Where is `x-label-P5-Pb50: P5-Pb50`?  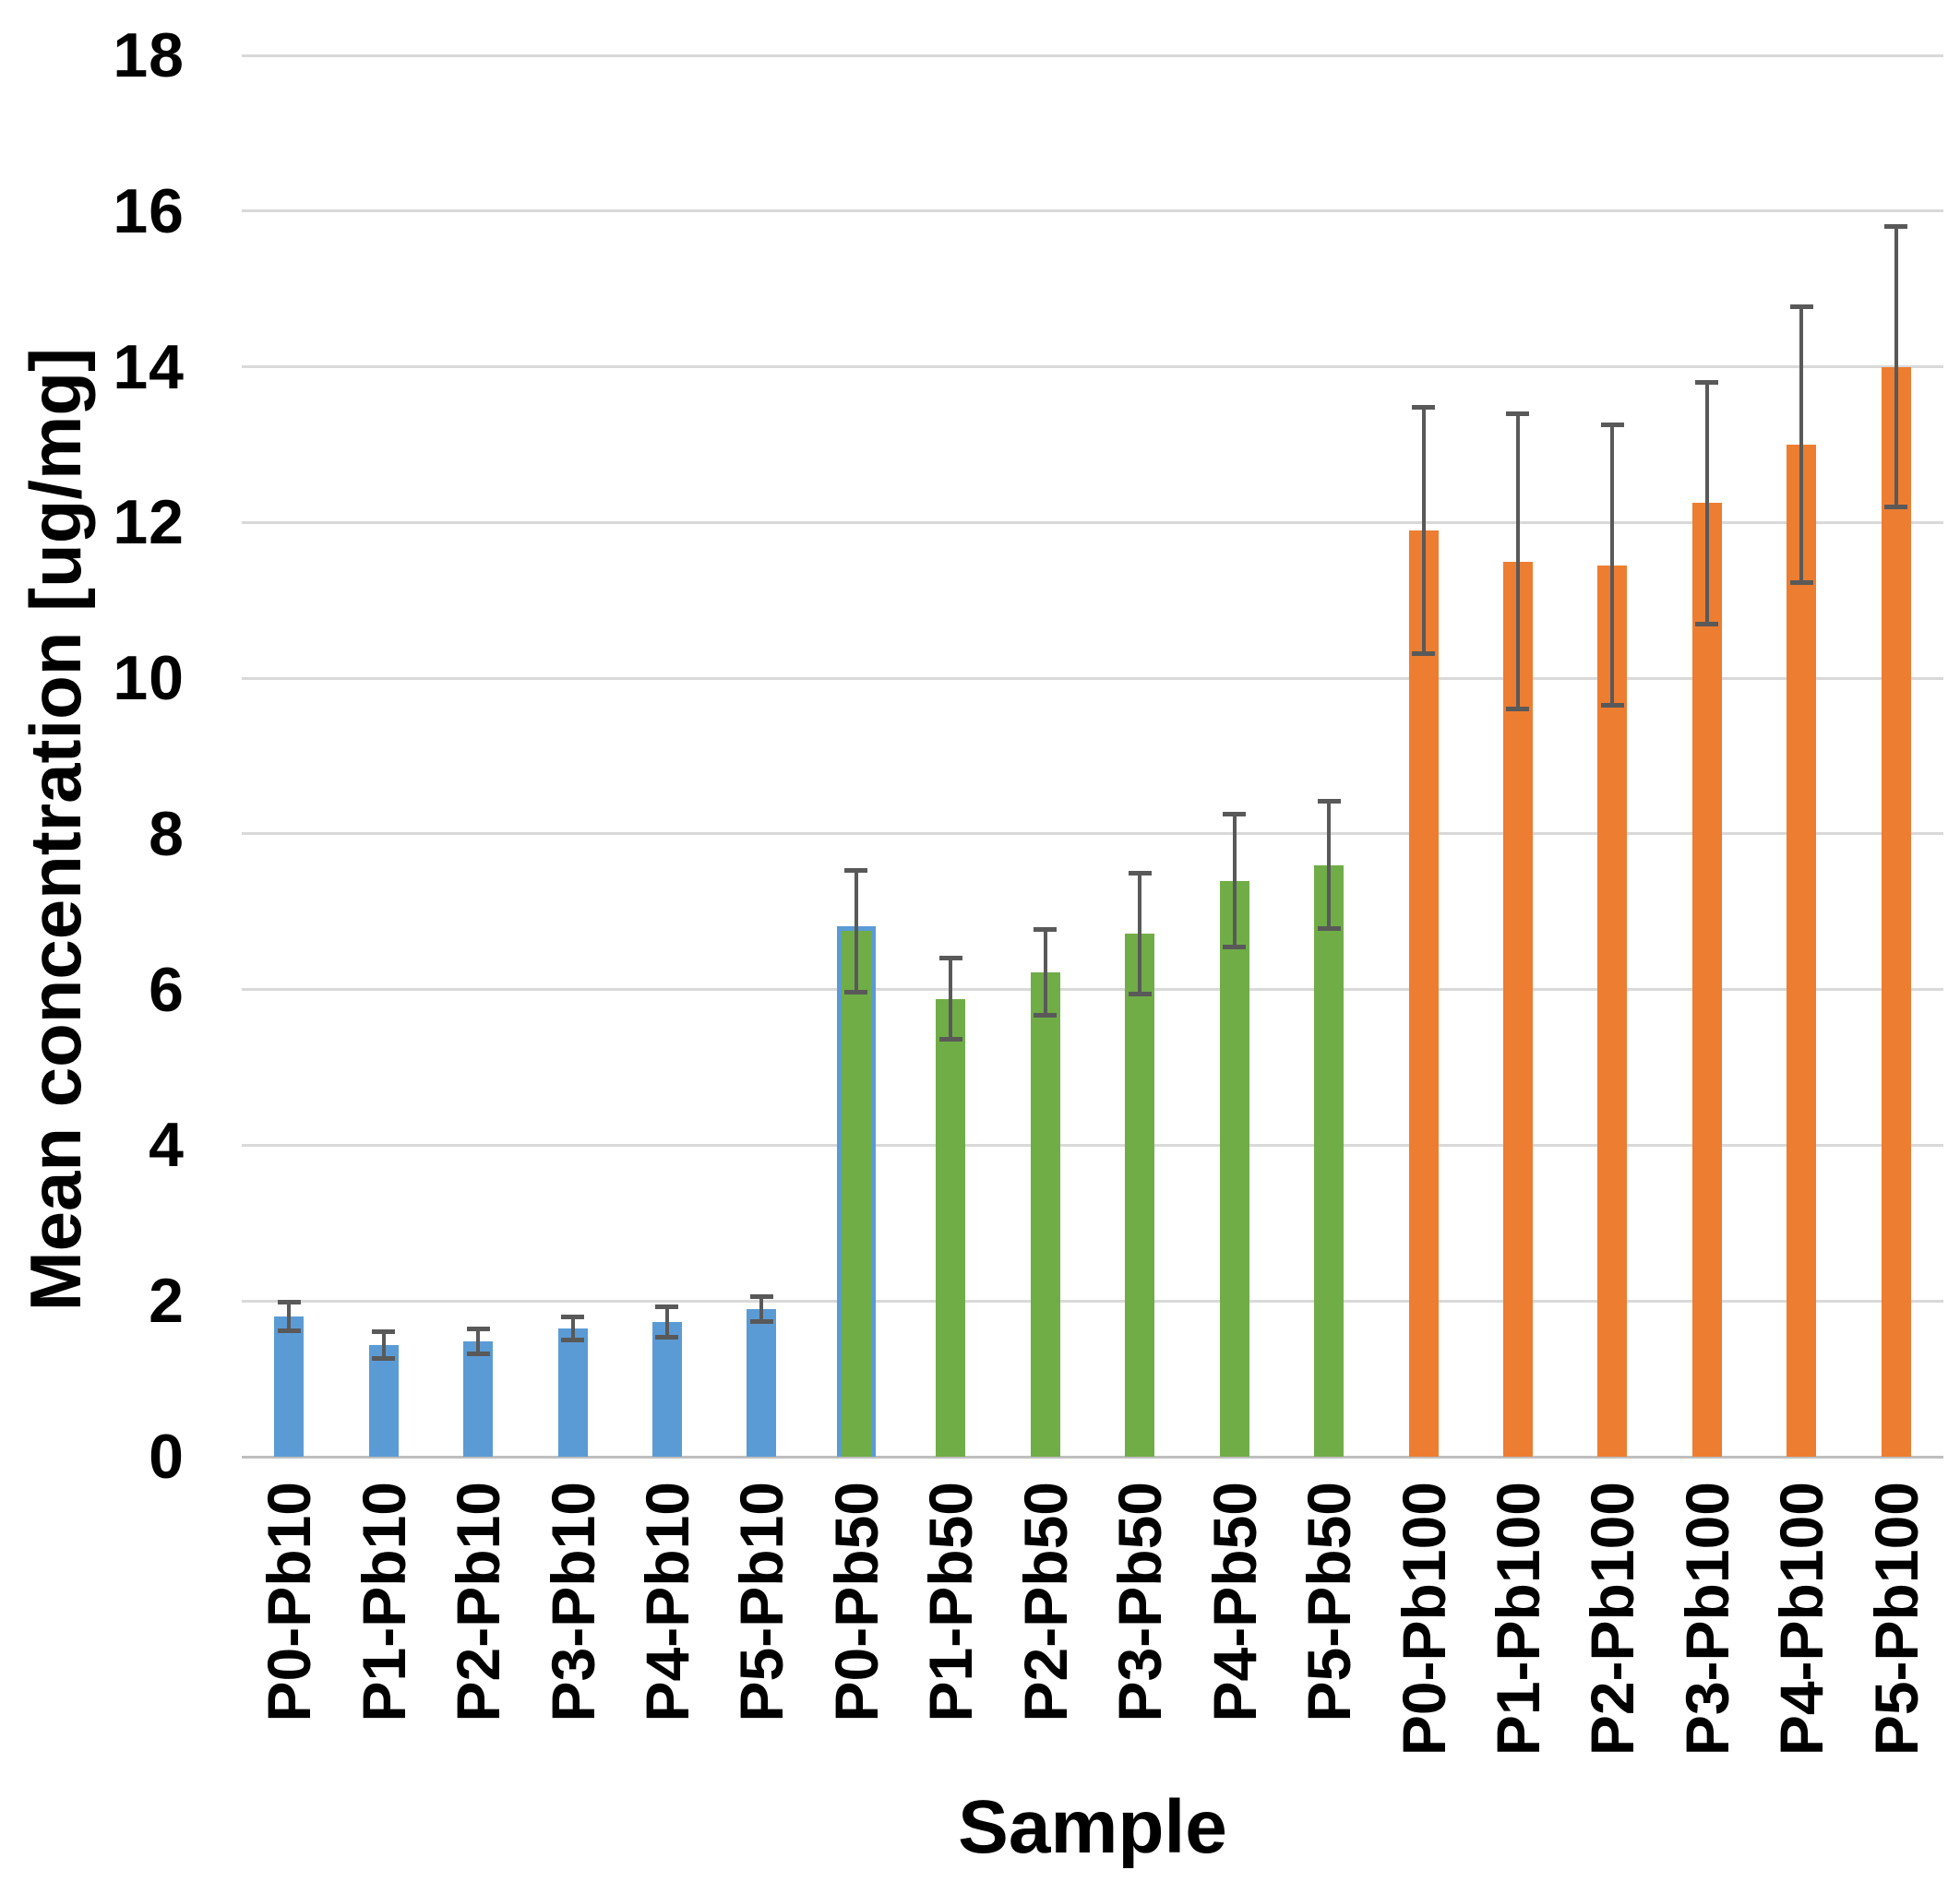
x-label-P5-Pb50: P5-Pb50 is located at coordinates (1329, 1602).